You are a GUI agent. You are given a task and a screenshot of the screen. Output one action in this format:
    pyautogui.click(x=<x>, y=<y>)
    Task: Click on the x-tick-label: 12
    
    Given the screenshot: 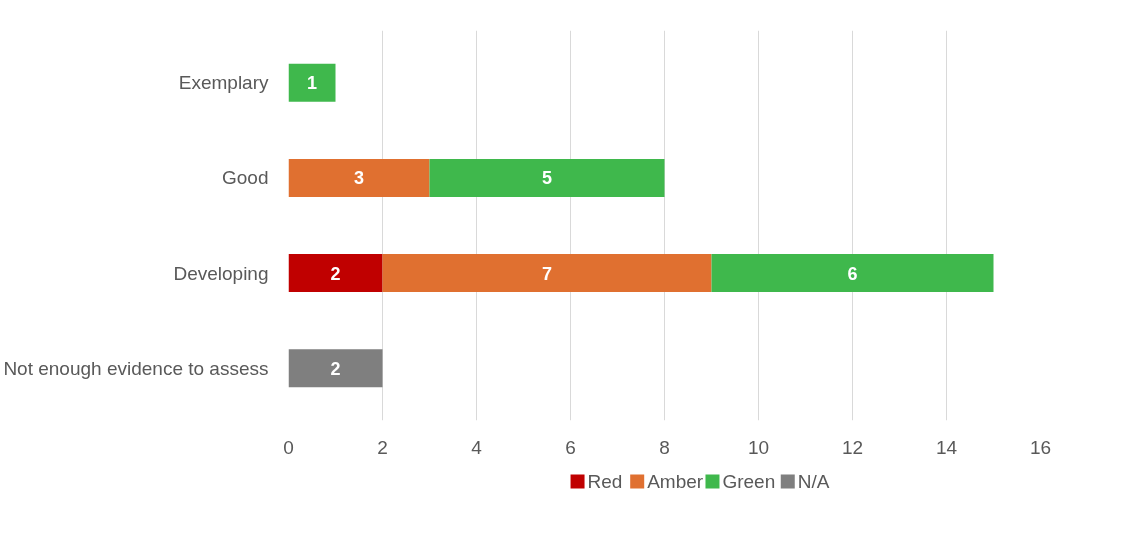 What is the action you would take?
    pyautogui.click(x=852, y=447)
    